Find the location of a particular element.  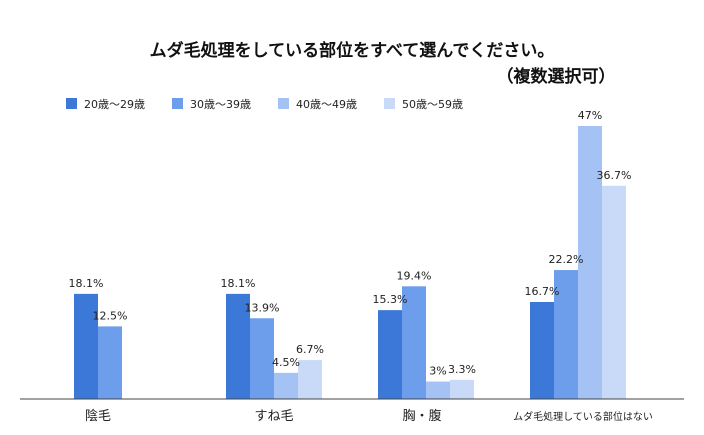

data-label-1-1: 13.9% is located at coordinates (262, 307).